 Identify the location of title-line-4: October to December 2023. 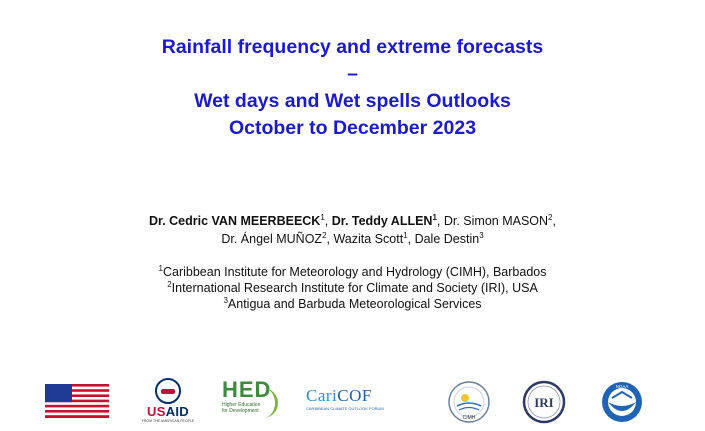
(352, 128).